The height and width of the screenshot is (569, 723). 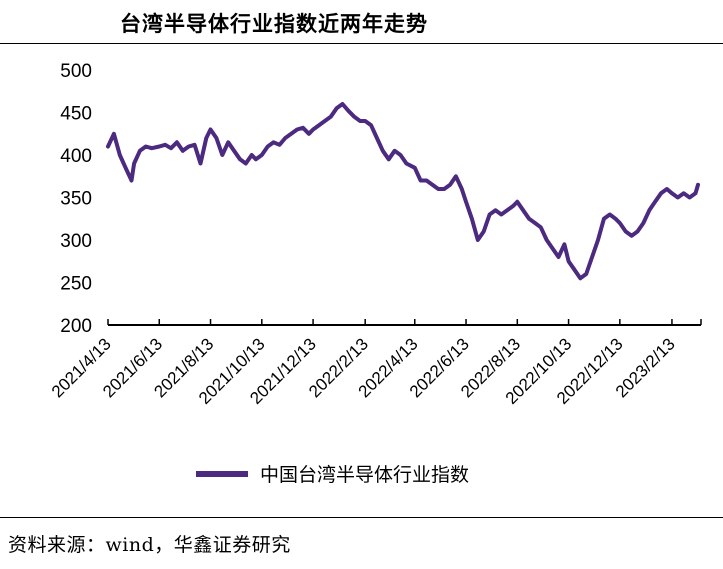 I want to click on chart-title: 台湾半导体行业指数近两年走势, so click(x=274, y=23).